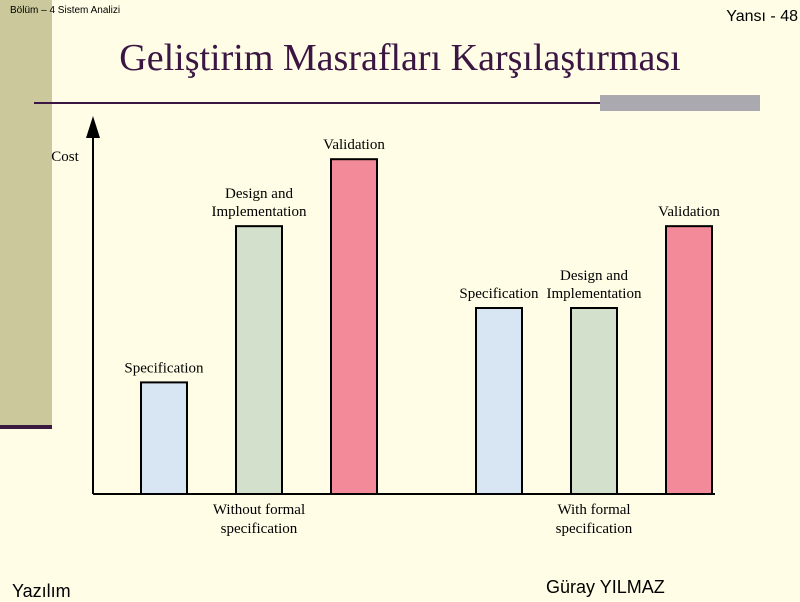 The width and height of the screenshot is (800, 602). What do you see at coordinates (65, 10) in the screenshot?
I see `chapter-label: Bölüm – 4 Sistem Analizi` at bounding box center [65, 10].